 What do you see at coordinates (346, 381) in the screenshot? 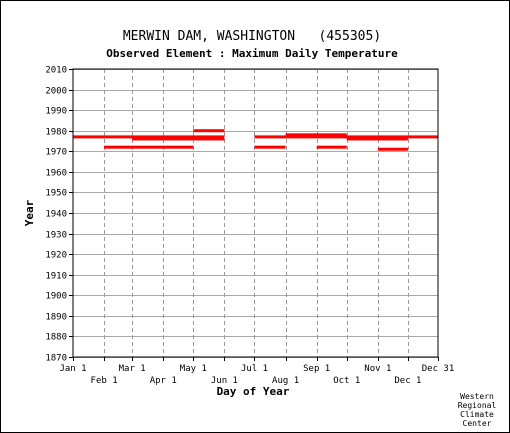
I see `x-tick-label-oct-1: Oct 1` at bounding box center [346, 381].